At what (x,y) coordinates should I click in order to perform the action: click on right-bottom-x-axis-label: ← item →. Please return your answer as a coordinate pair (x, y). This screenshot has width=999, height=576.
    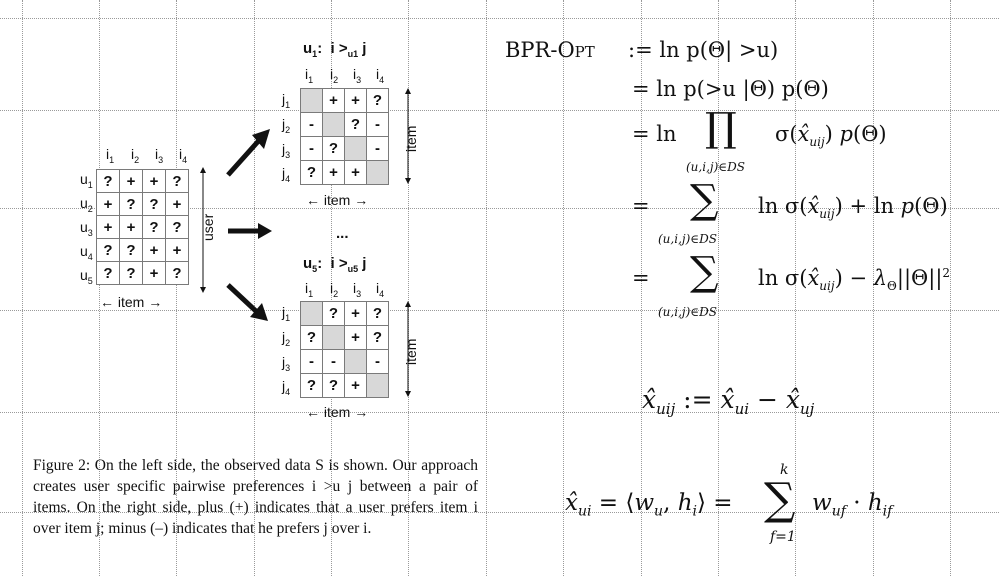
    Looking at the image, I should click on (337, 412).